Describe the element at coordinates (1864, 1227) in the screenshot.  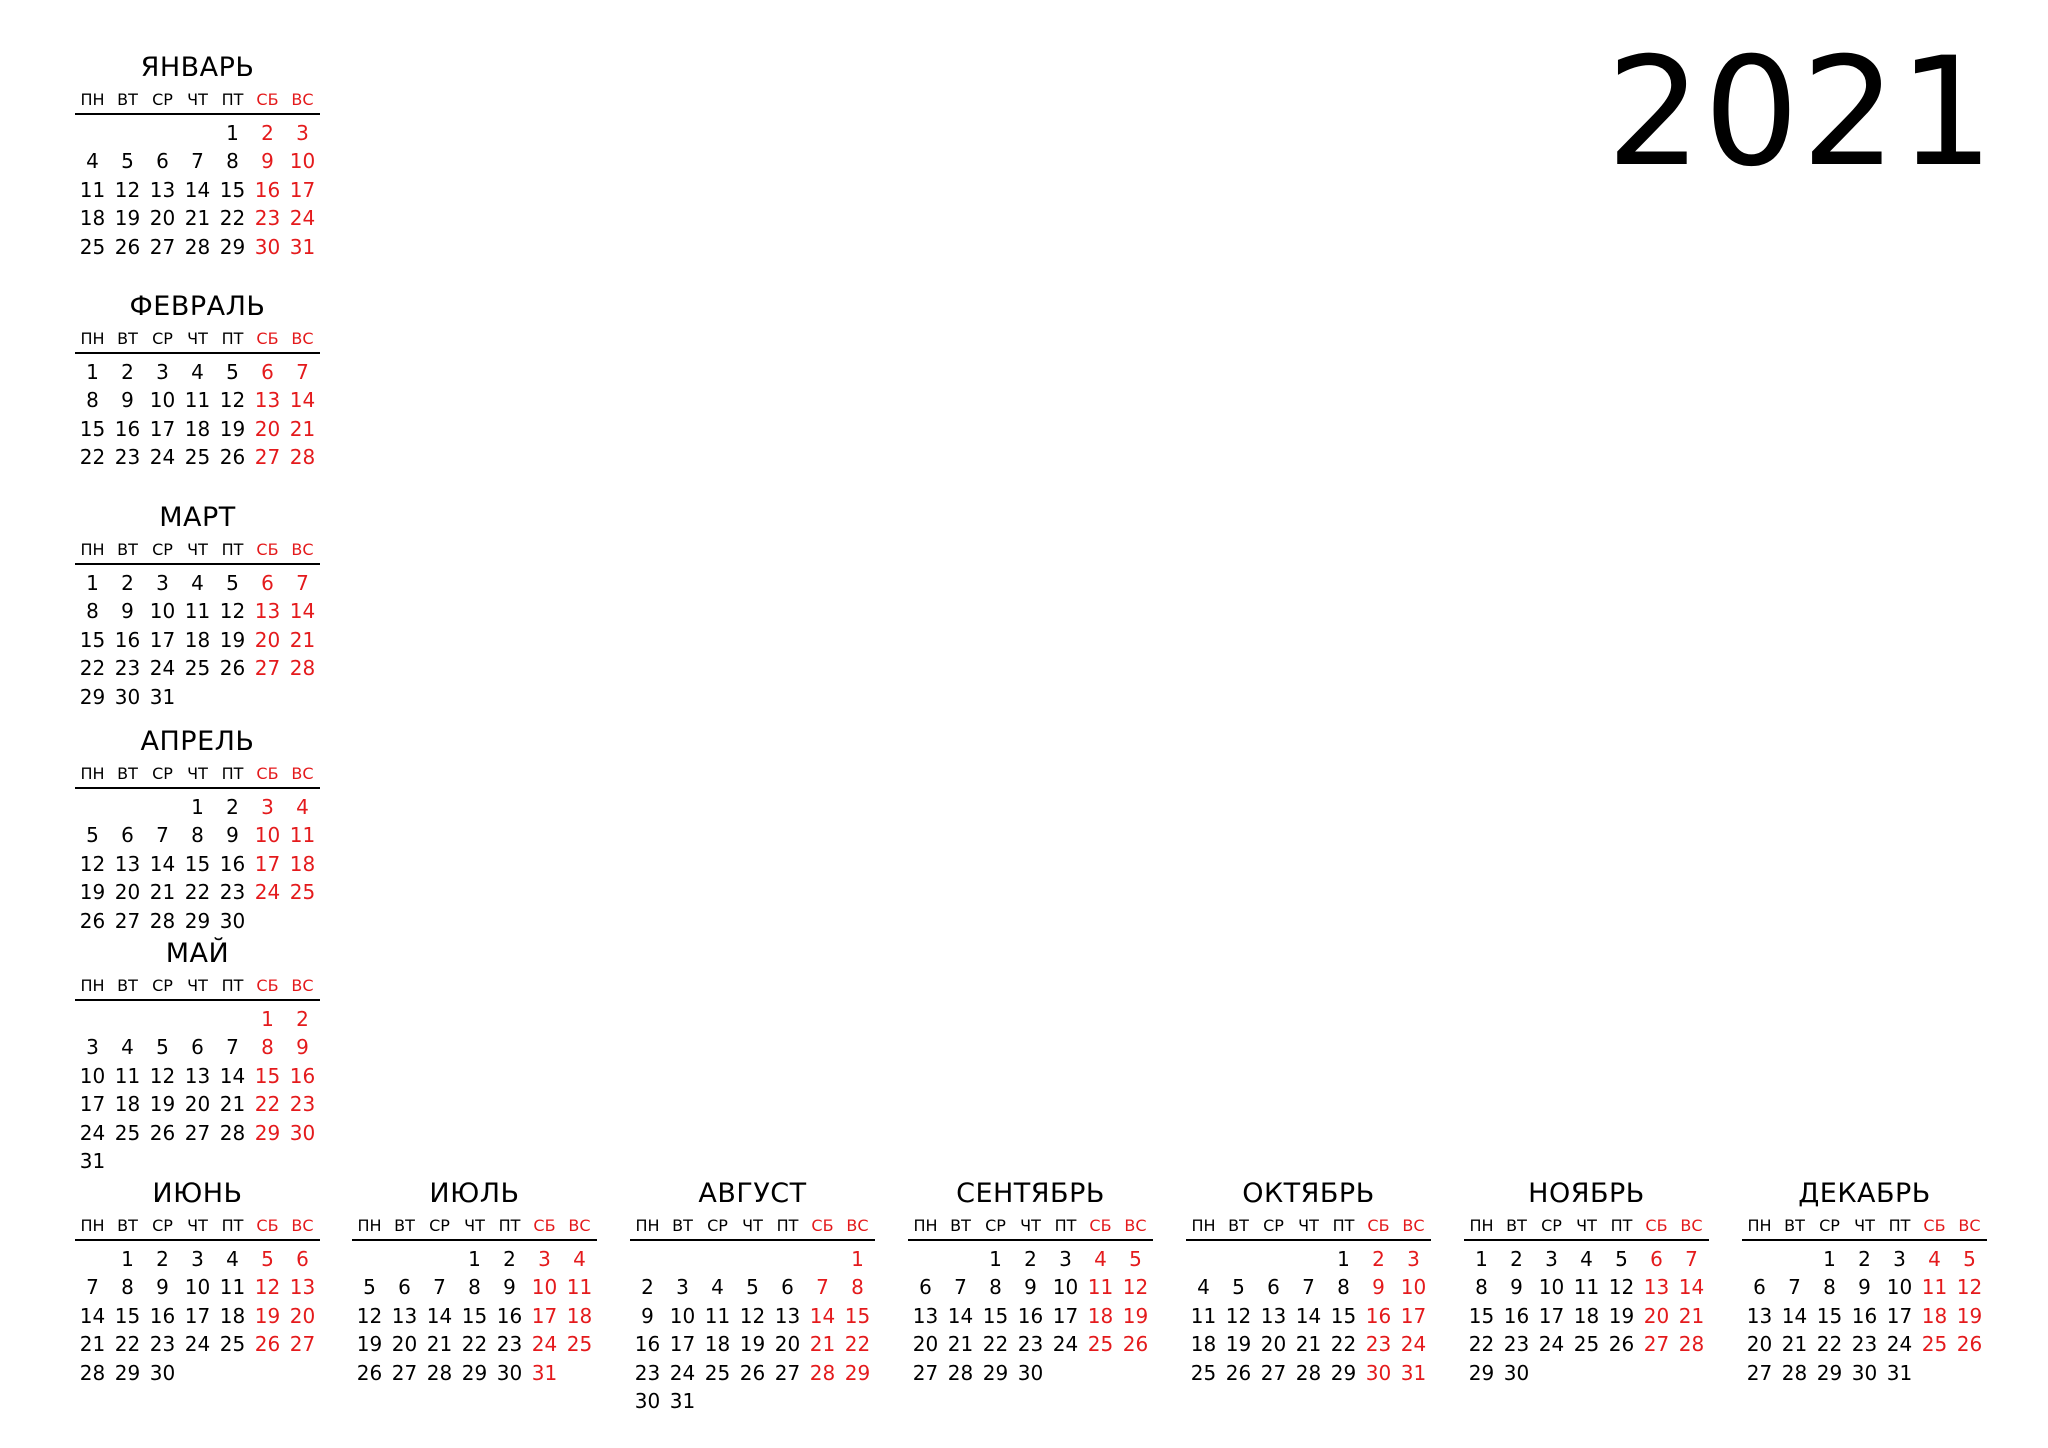
I see `weekday-header: ПН ВТ СР ЧТ ПТ СБ ВС` at that location.